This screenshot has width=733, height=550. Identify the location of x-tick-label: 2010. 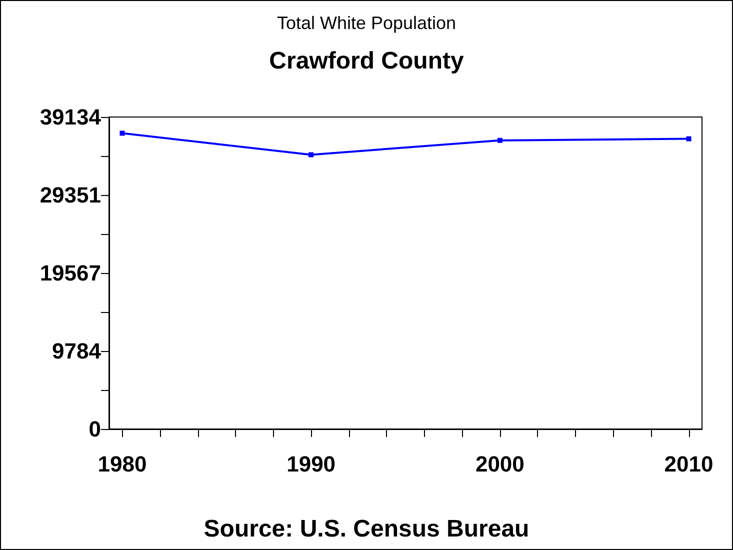
(689, 464).